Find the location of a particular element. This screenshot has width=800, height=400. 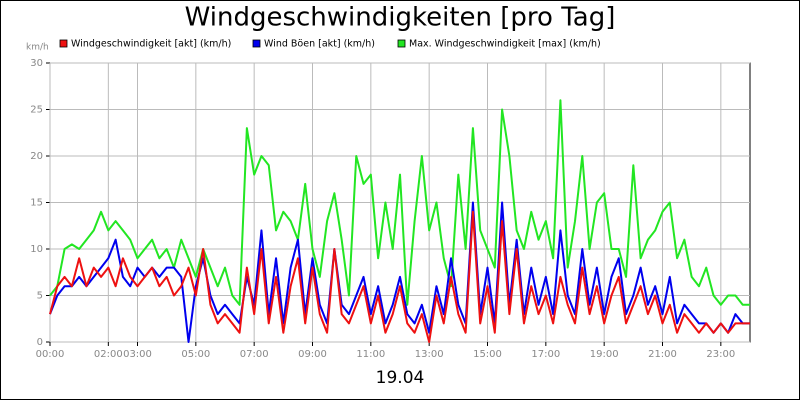

x-tick-label: 13:00 is located at coordinates (429, 354).